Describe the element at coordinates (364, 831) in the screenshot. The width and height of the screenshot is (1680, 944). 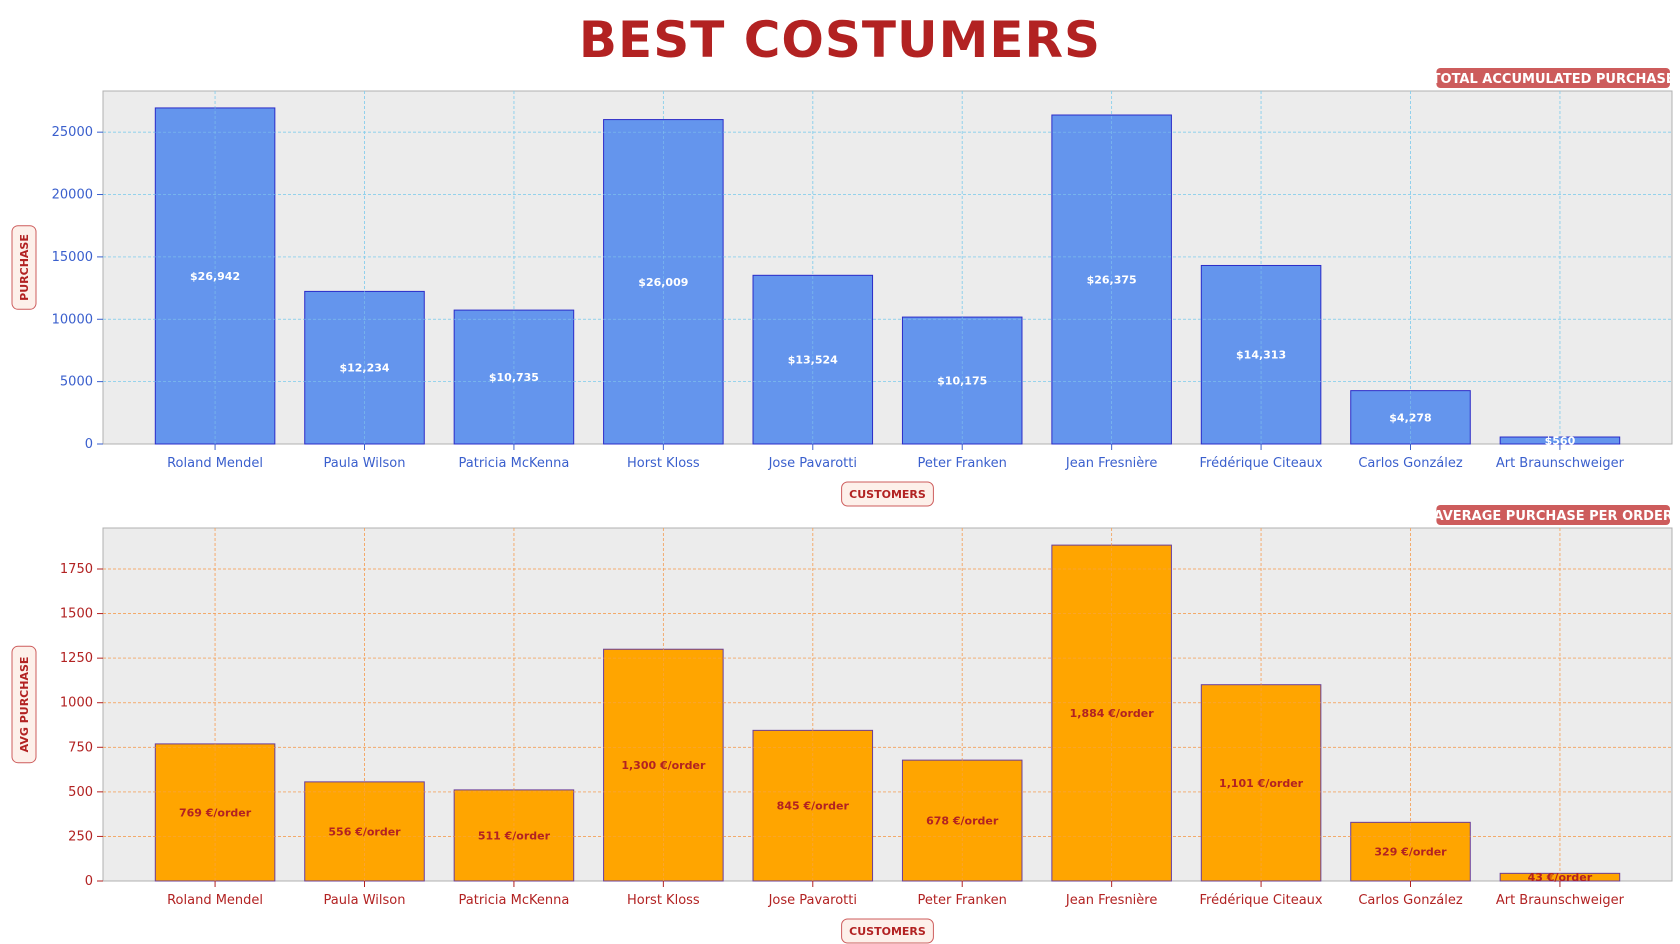
I see `bar-data-label: 556 €/order` at that location.